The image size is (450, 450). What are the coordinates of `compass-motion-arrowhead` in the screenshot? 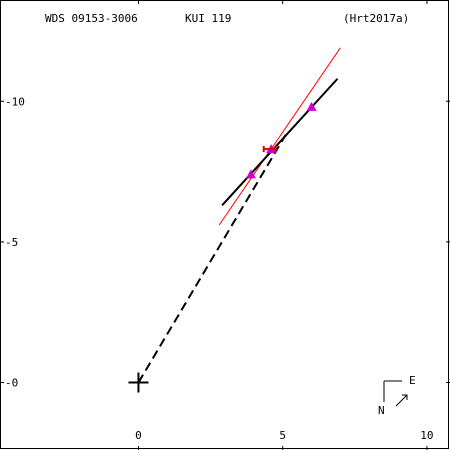 It's located at (405, 397).